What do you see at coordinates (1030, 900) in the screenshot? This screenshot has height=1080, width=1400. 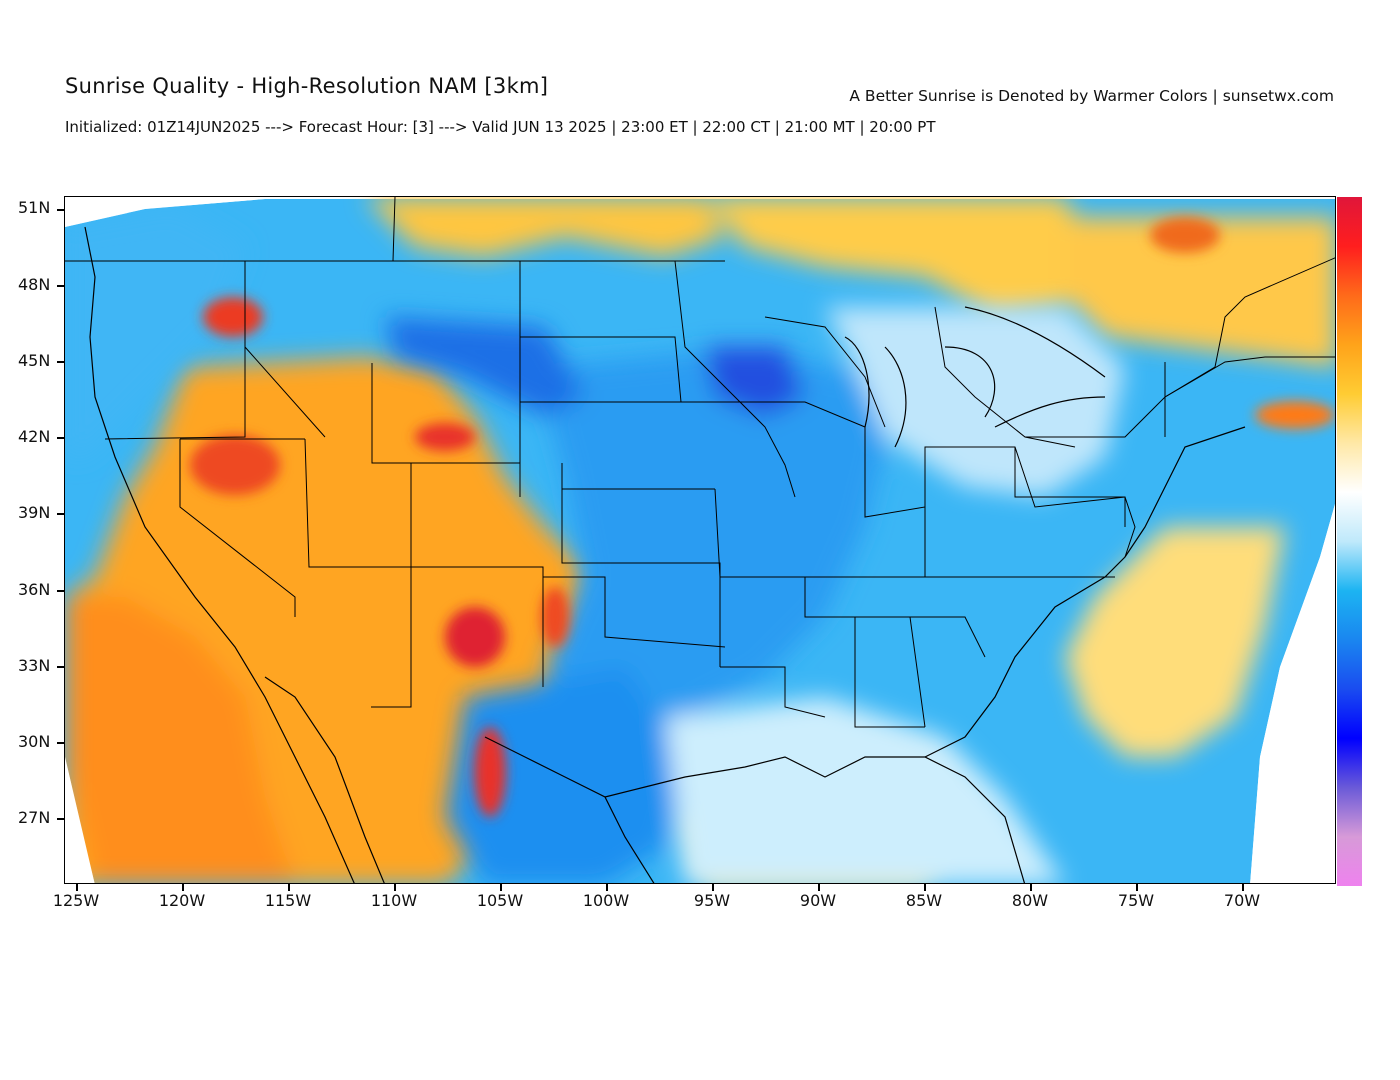 I see `lon-label: 80W` at bounding box center [1030, 900].